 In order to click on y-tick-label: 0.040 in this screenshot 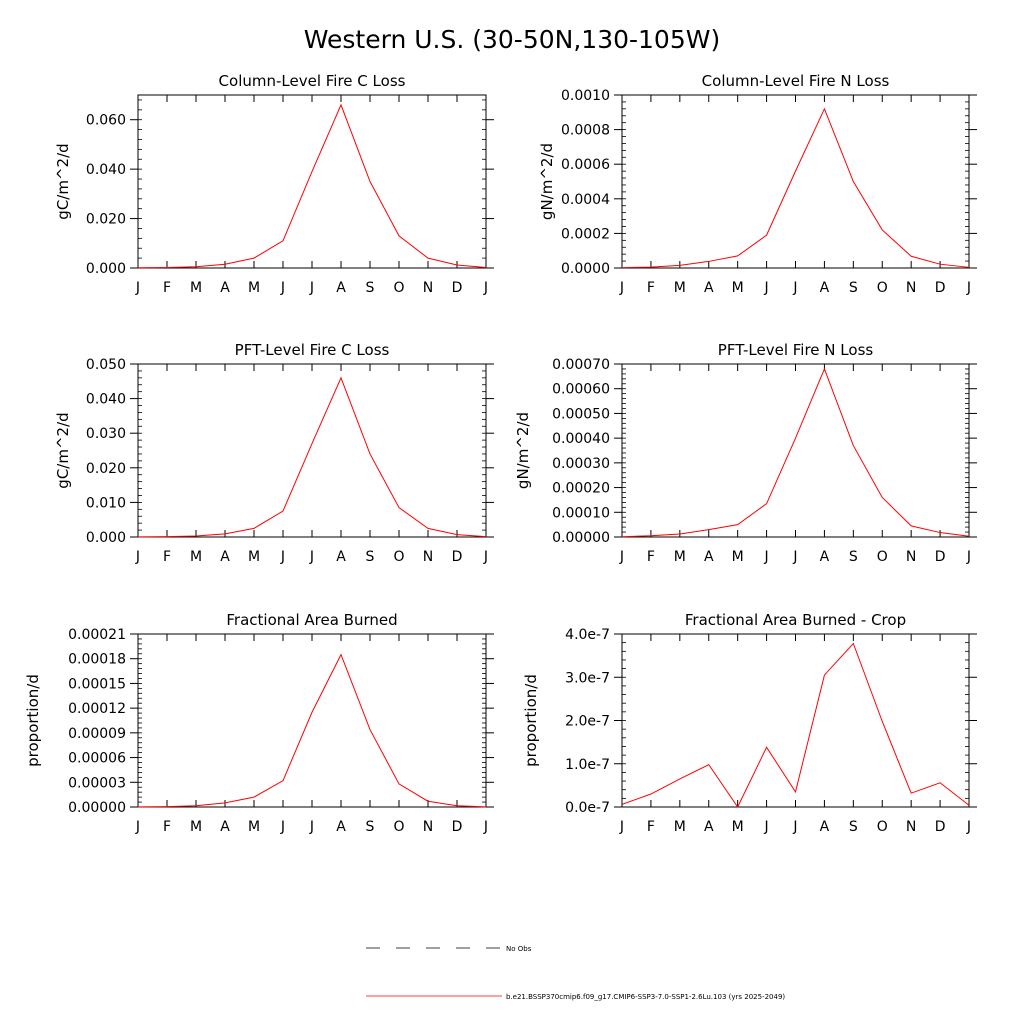, I will do `click(106, 400)`.